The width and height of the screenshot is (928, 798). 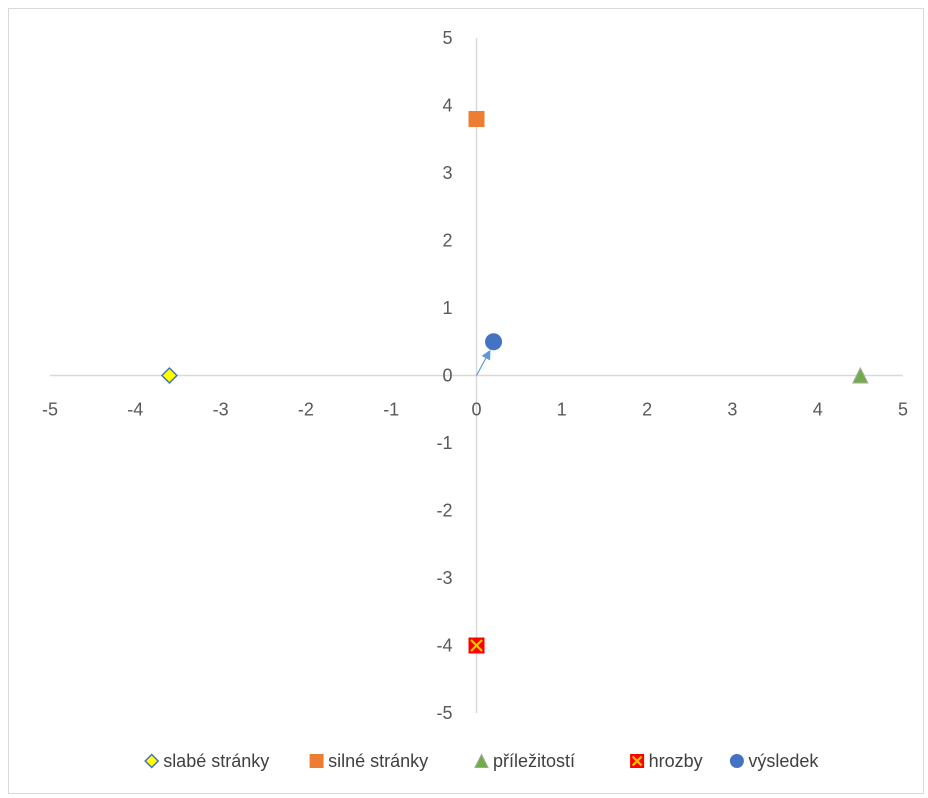 What do you see at coordinates (732, 410) in the screenshot?
I see `x-tick-label: 3` at bounding box center [732, 410].